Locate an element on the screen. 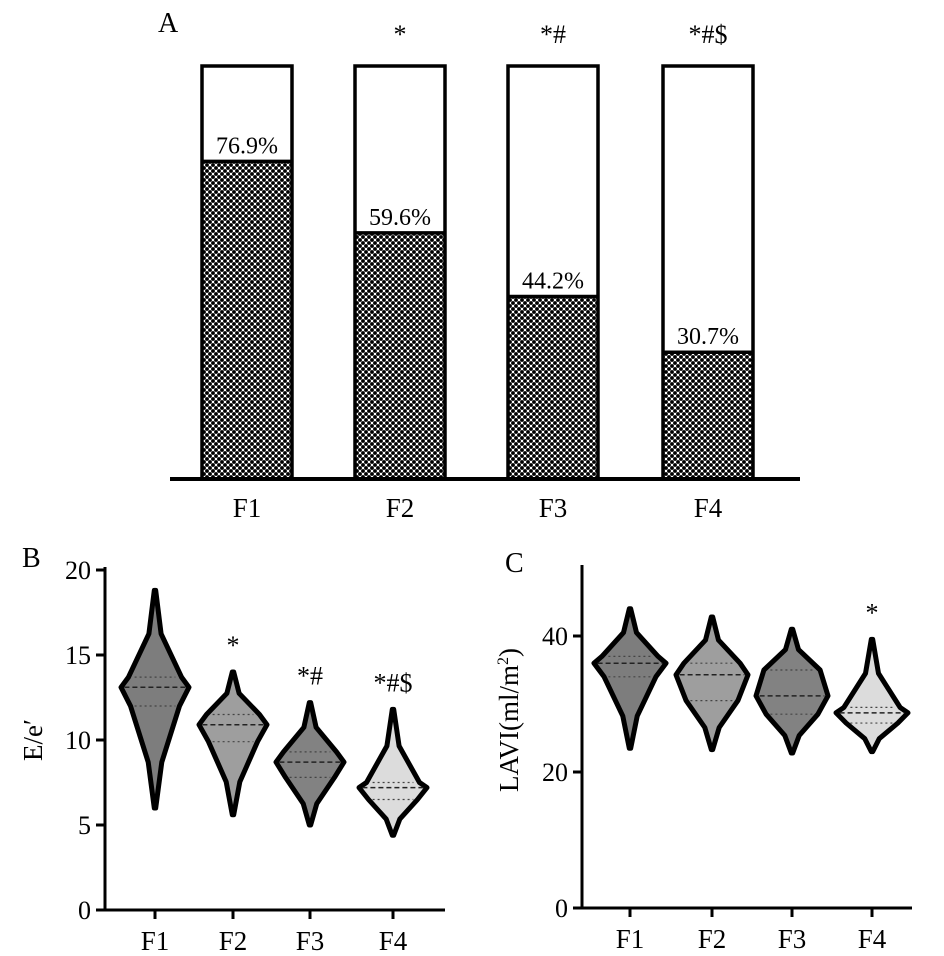  panel-c-ylabel-sup: 2 is located at coordinates (503, 661).